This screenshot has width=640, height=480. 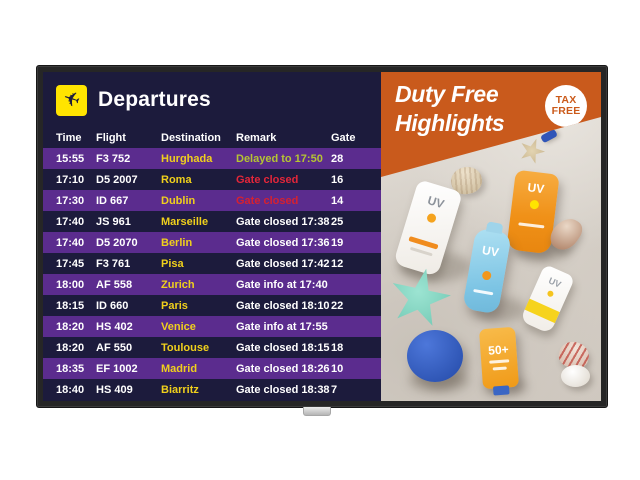 What do you see at coordinates (279, 158) in the screenshot?
I see `remark-cell: Delayed to 17:50` at bounding box center [279, 158].